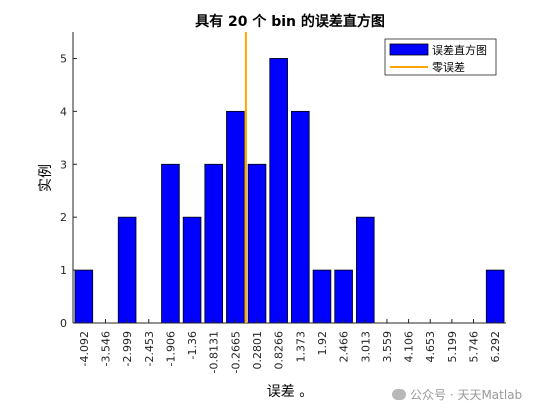 The image size is (560, 420). I want to click on x-tick-label: 3.559, so click(387, 347).